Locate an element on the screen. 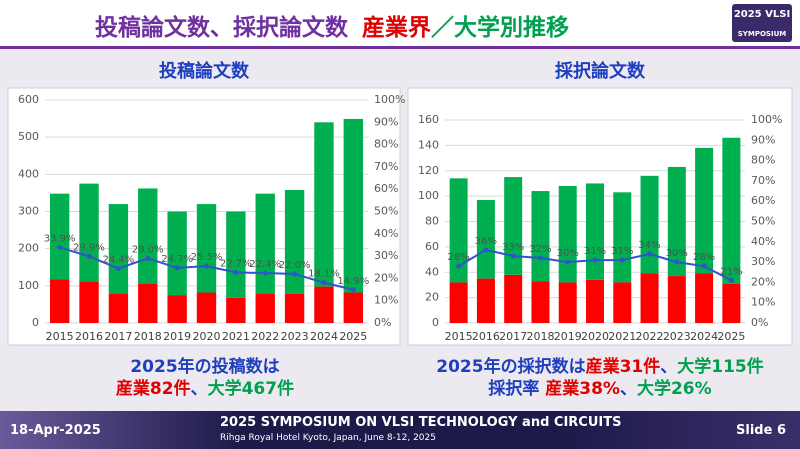 The width and height of the screenshot is (800, 449). y2-tick-label: 20% is located at coordinates (763, 281).